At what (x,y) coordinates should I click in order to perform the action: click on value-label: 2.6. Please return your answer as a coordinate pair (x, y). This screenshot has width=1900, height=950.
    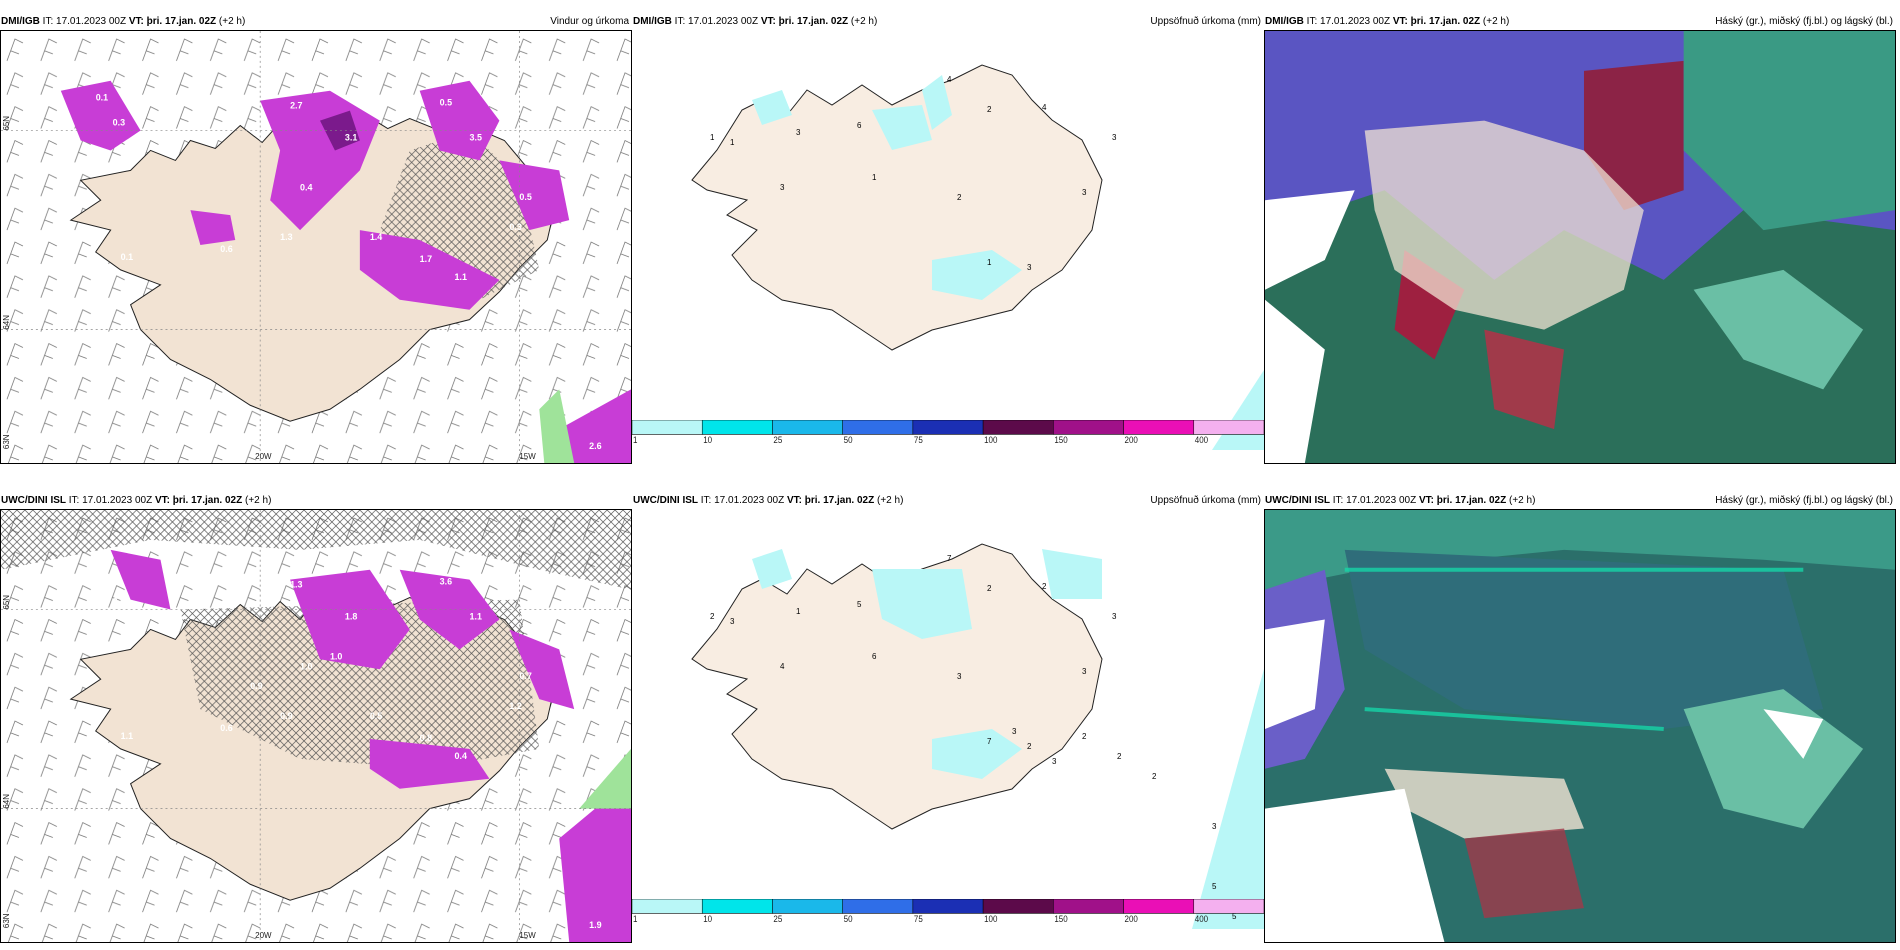
    Looking at the image, I should click on (595, 446).